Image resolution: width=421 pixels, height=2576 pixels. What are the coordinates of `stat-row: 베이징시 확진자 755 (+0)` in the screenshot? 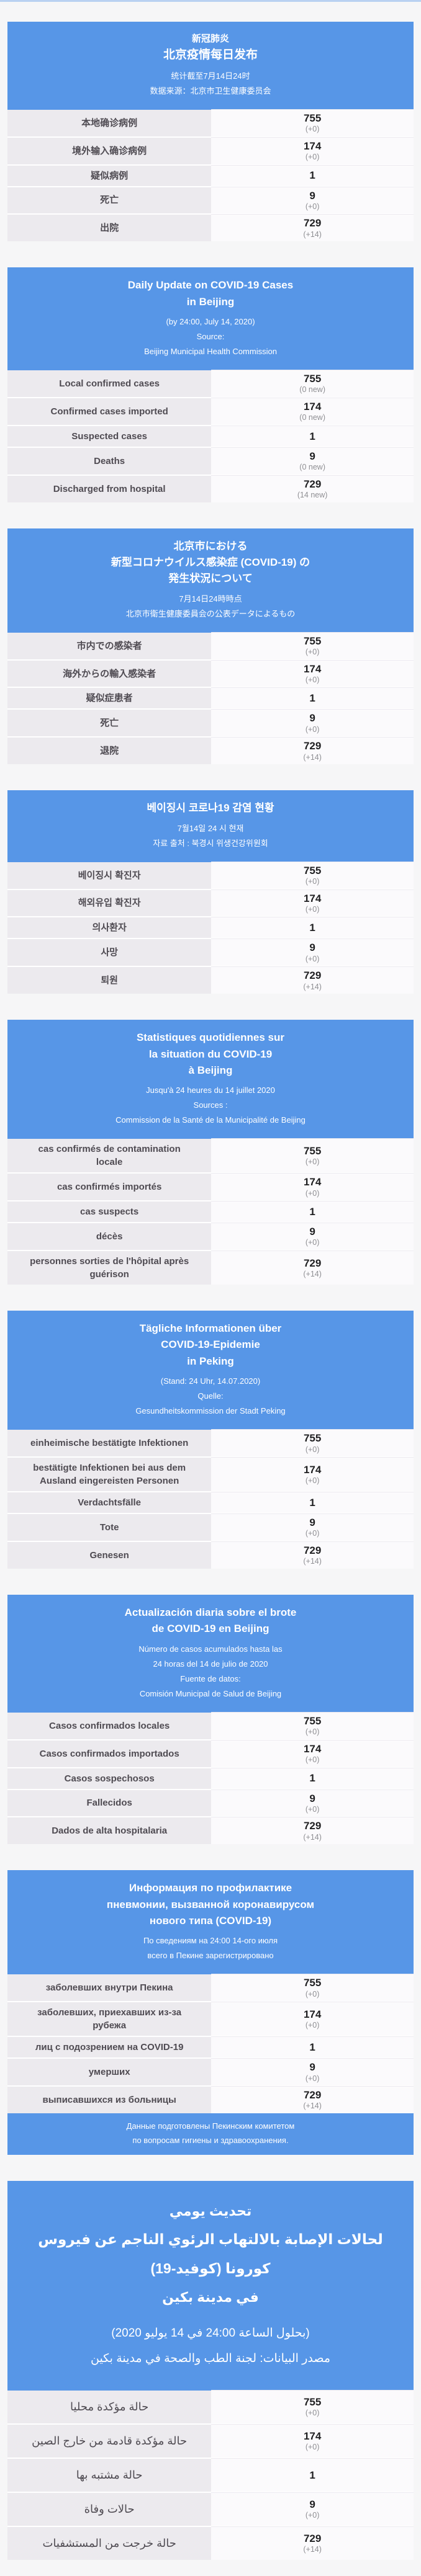 It's located at (210, 875).